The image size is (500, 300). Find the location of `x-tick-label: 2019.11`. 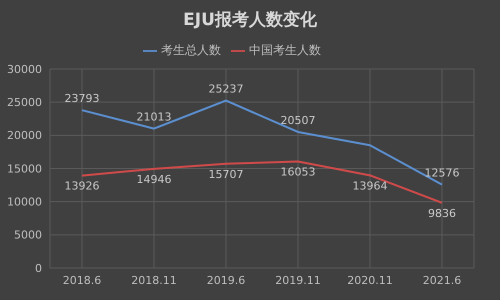

x-tick-label: 2019.11 is located at coordinates (298, 280).